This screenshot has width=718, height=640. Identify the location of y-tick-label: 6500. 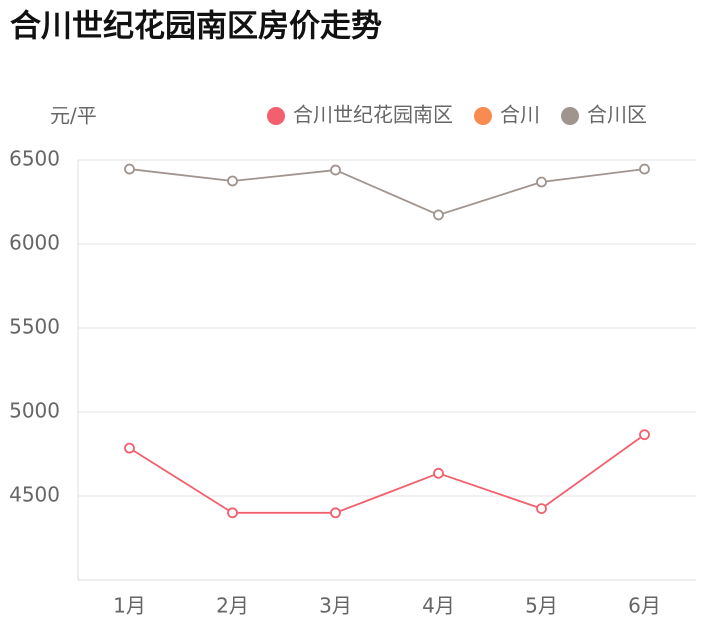
(34, 159).